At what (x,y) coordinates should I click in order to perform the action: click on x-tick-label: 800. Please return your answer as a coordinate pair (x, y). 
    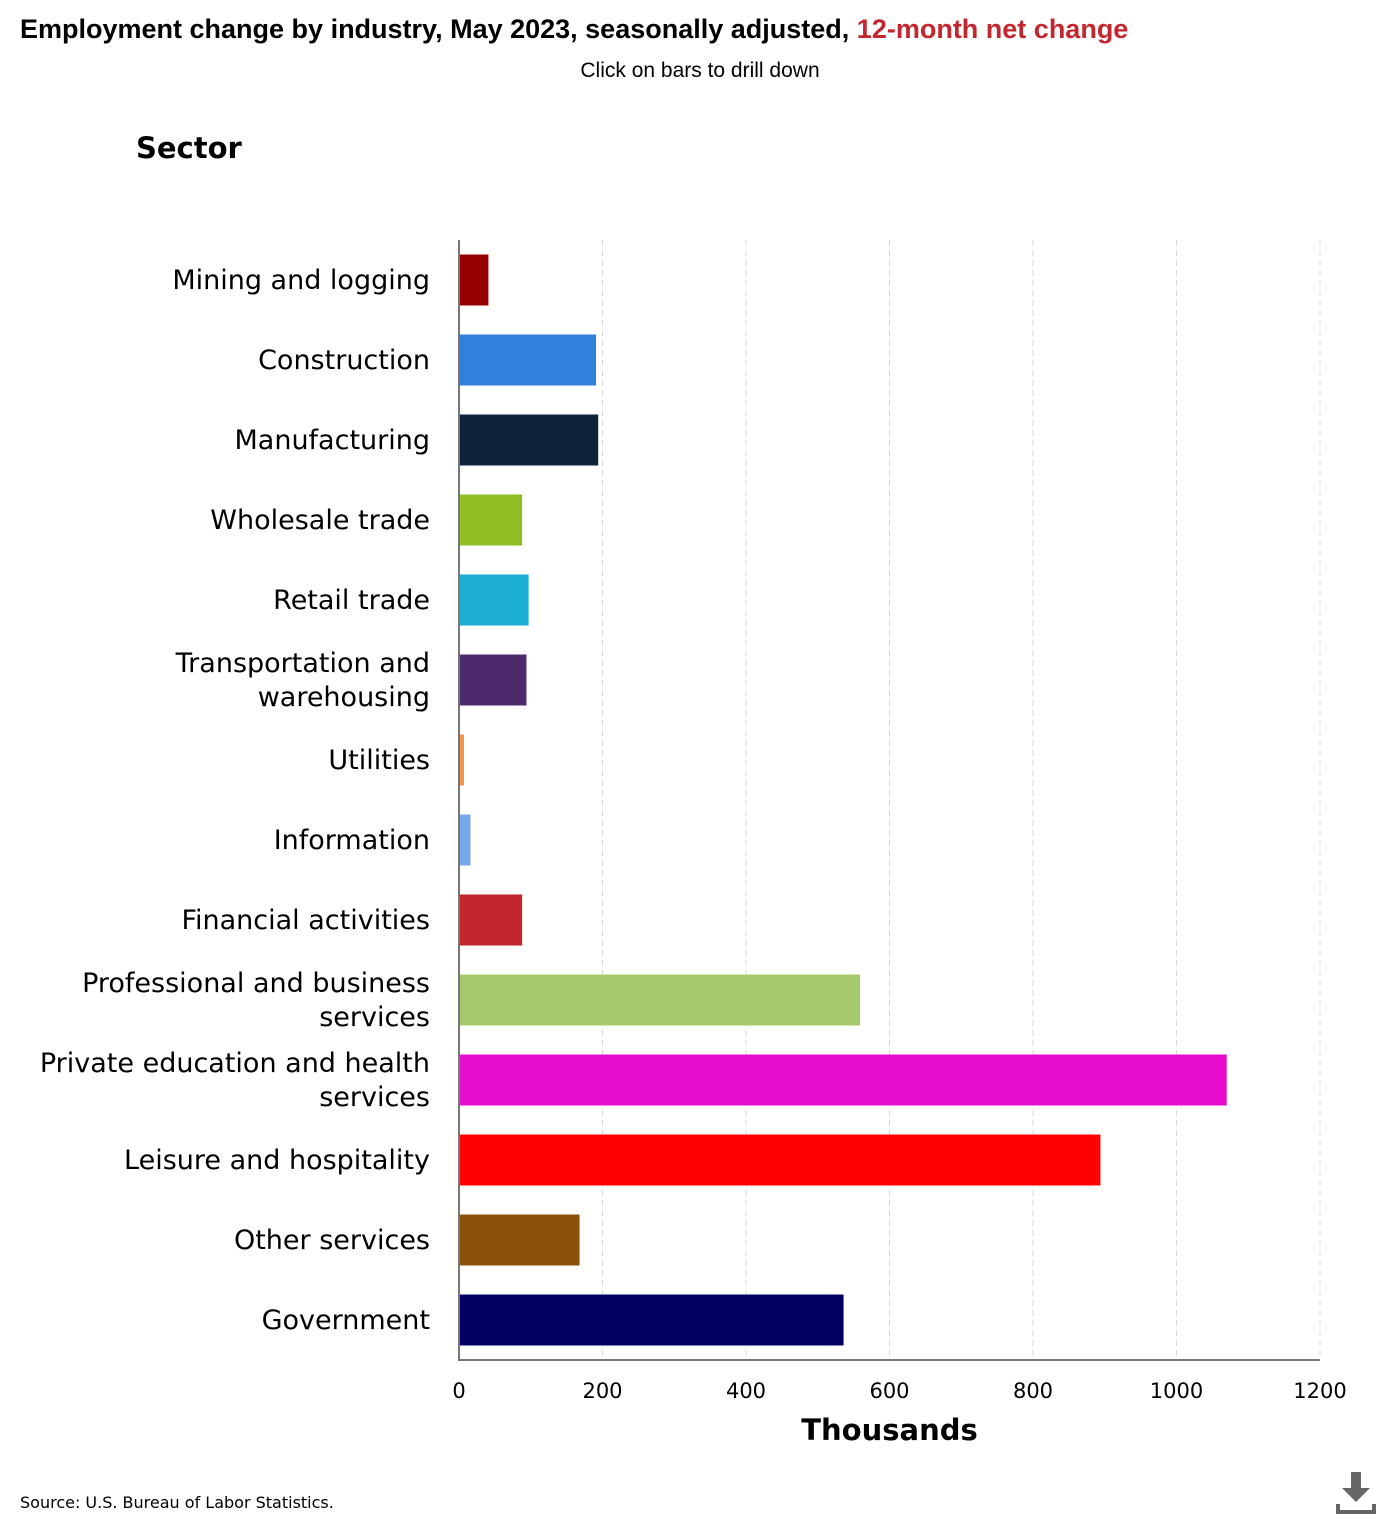
    Looking at the image, I should click on (1033, 1391).